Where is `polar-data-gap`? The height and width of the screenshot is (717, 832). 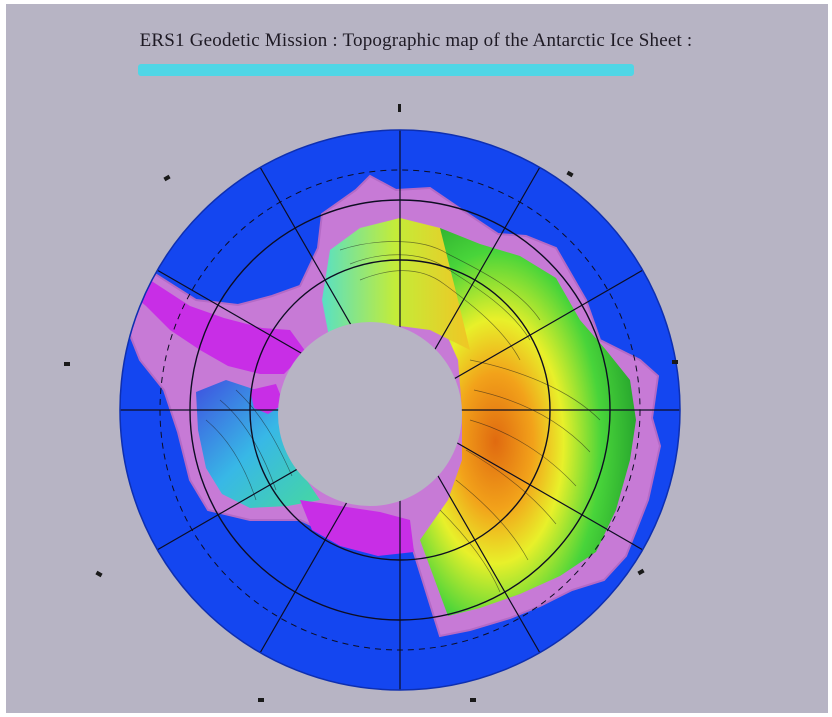 polar-data-gap is located at coordinates (370, 414).